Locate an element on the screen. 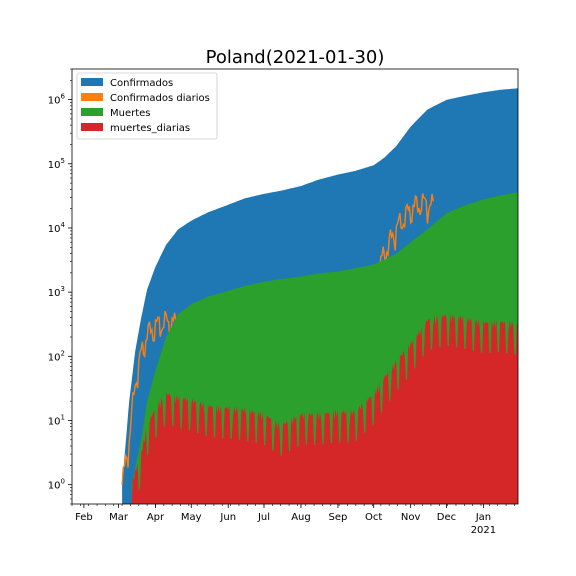 The height and width of the screenshot is (576, 576). legend-swatch-confirmados-diarios is located at coordinates (92, 97).